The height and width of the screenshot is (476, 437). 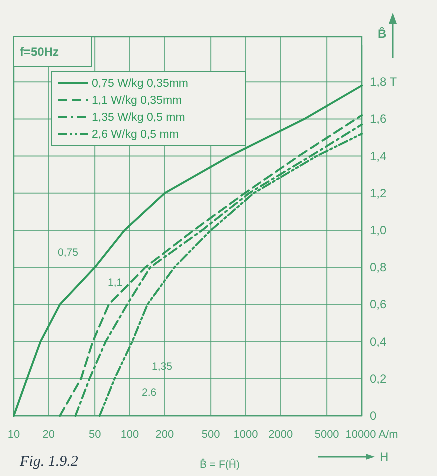 What do you see at coordinates (373, 416) in the screenshot?
I see `y-tick-label: 0` at bounding box center [373, 416].